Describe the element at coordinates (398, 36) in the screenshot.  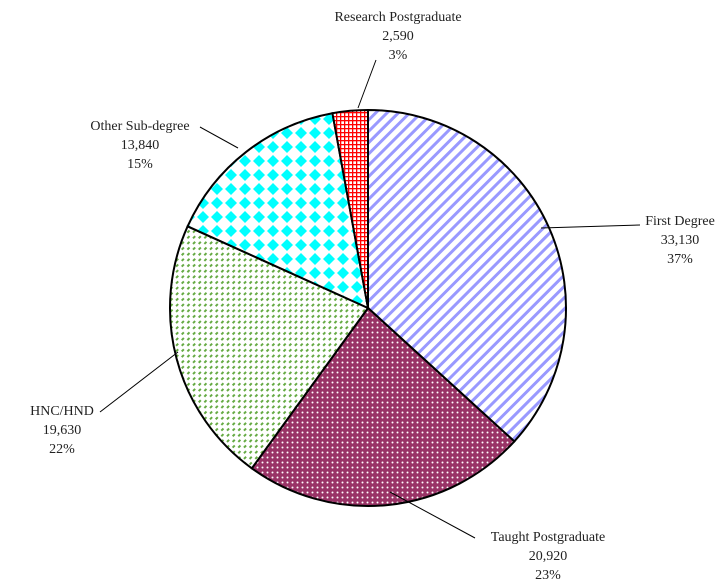
I see `value-label: 2,590` at that location.